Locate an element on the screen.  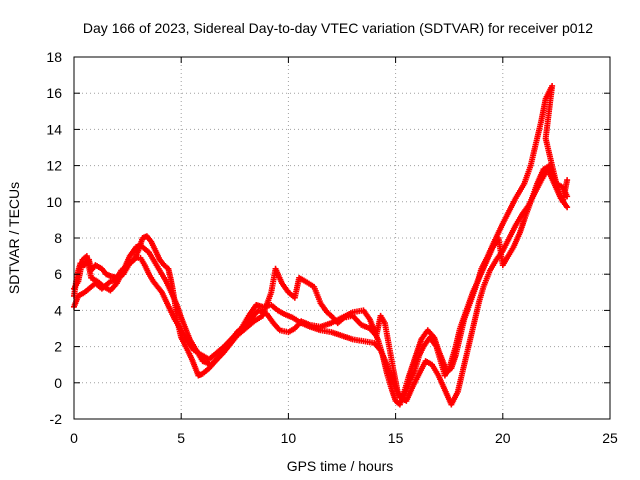
x-tick-labels: 0 5 10 15 20 25 is located at coordinates (344, 438).